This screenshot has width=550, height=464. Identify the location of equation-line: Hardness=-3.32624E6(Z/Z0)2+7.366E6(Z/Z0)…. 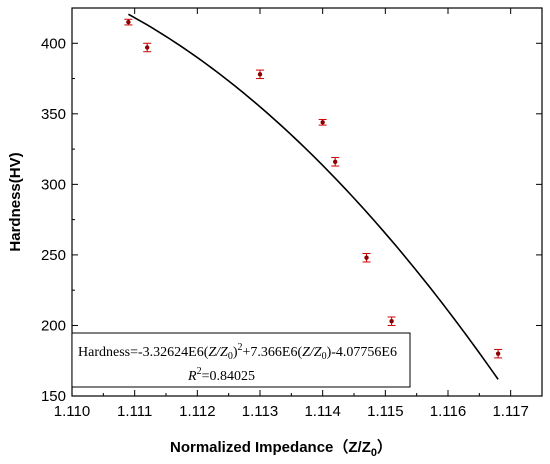
(237, 352).